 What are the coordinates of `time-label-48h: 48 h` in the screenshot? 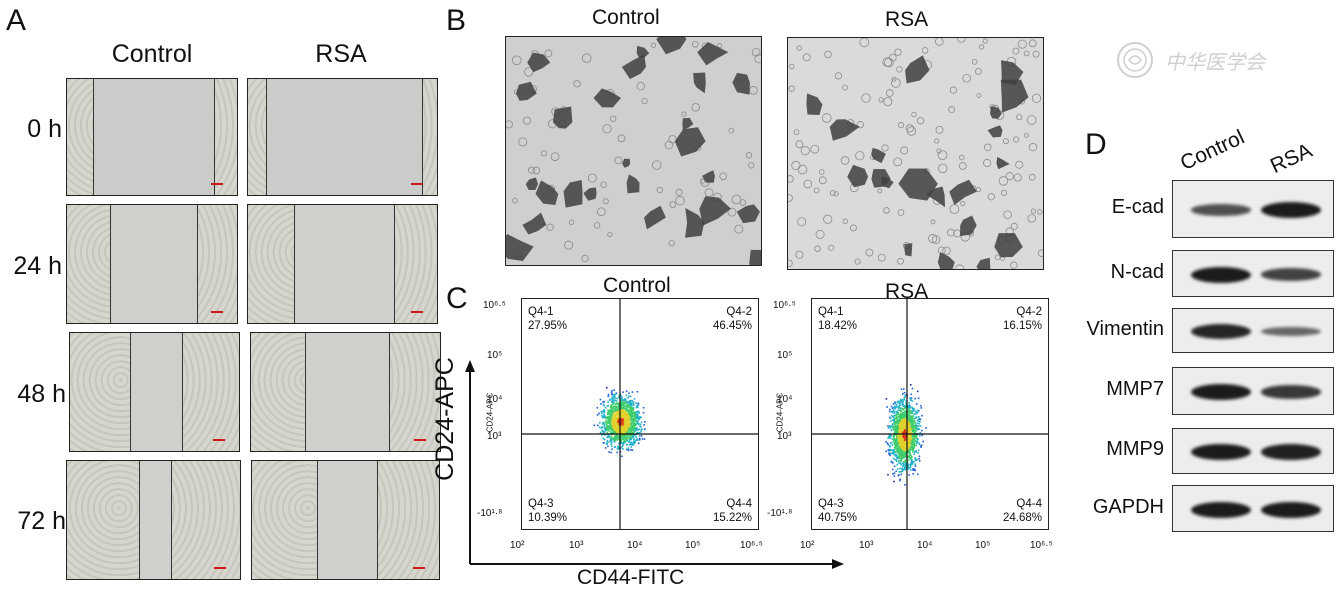 It's located at (41, 394).